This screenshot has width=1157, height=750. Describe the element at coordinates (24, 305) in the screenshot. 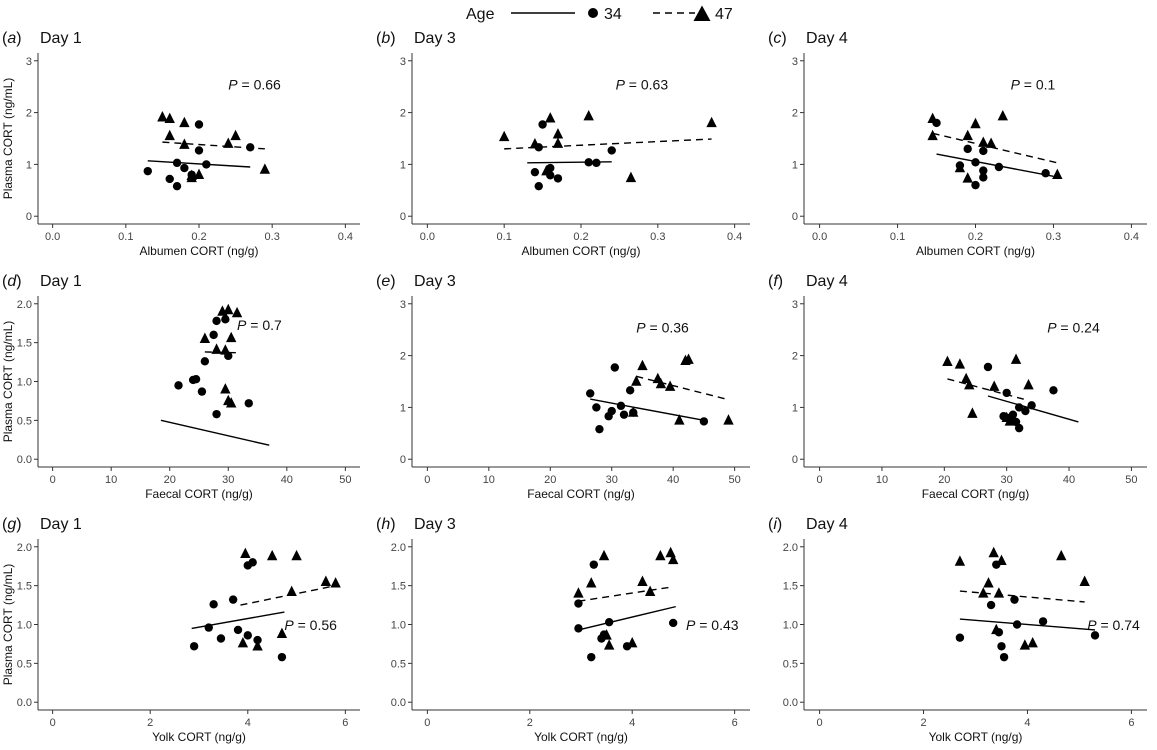

I see `y-tick-label: 2.0` at that location.